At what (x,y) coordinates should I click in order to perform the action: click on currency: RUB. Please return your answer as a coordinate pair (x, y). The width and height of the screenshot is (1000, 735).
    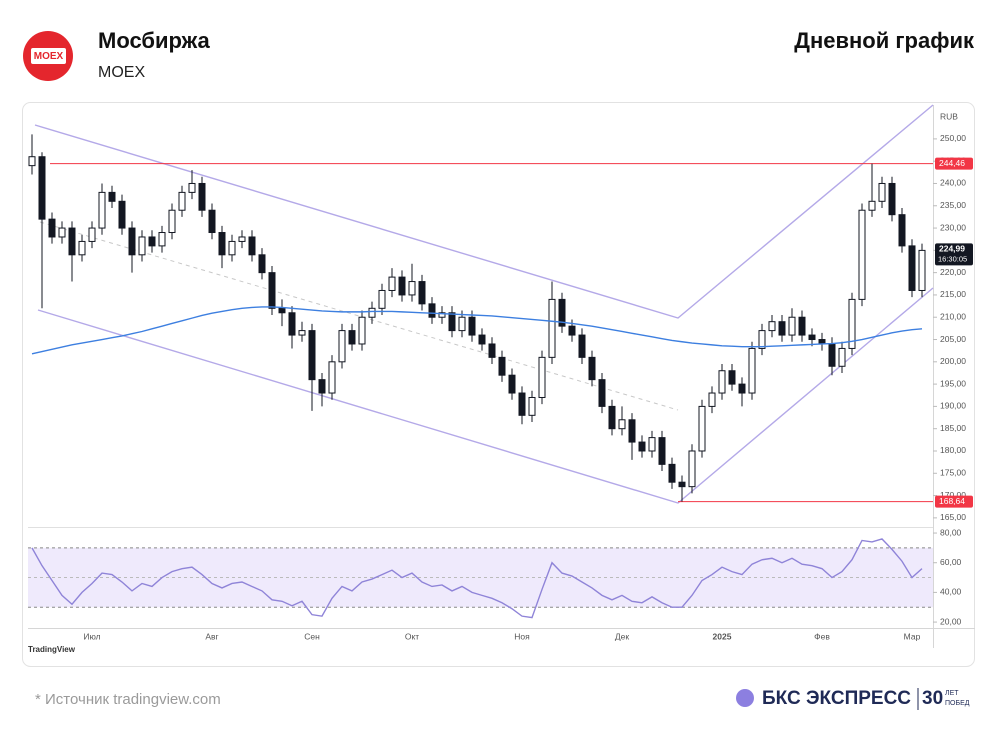
    Looking at the image, I should click on (949, 116).